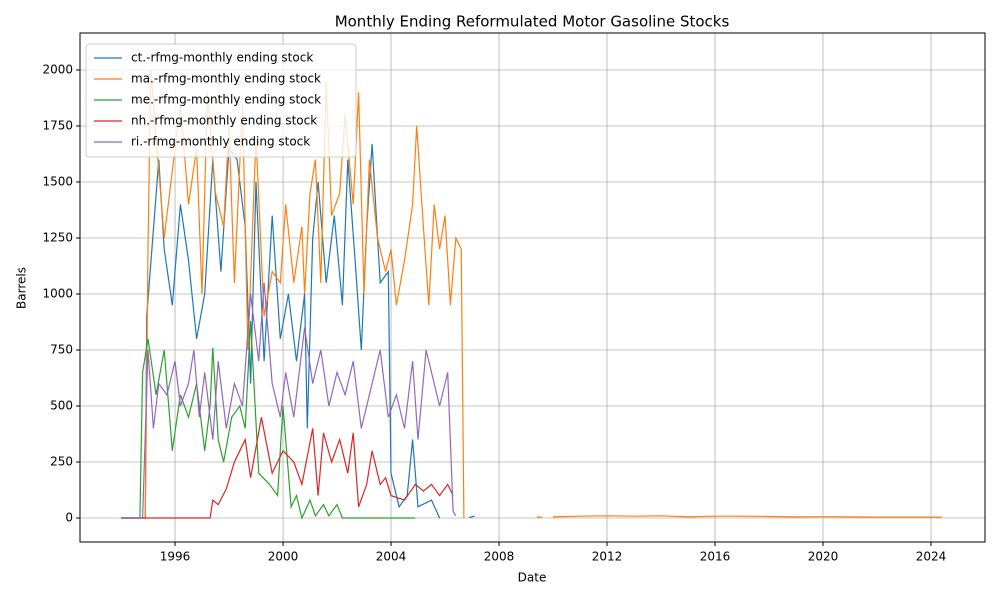 The width and height of the screenshot is (1000, 600). What do you see at coordinates (499, 557) in the screenshot?
I see `x-tick-label: 2008` at bounding box center [499, 557].